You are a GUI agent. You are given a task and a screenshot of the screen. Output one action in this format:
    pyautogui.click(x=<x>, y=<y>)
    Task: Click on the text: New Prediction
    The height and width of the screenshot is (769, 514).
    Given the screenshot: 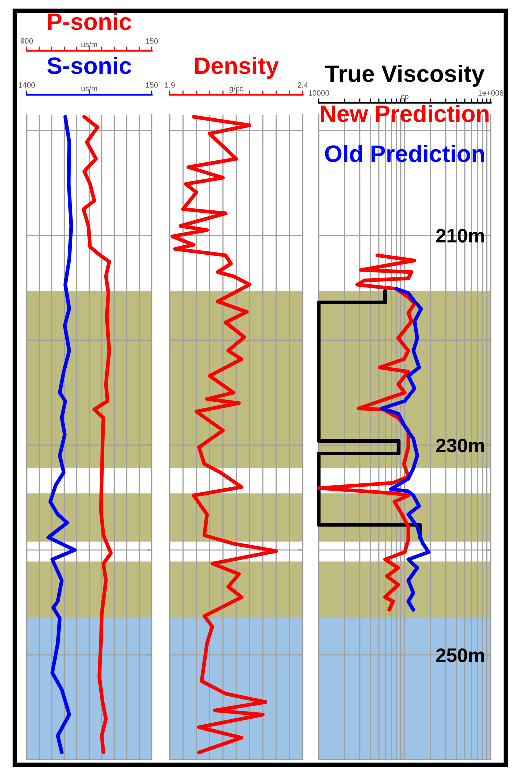 What is the action you would take?
    pyautogui.click(x=405, y=113)
    